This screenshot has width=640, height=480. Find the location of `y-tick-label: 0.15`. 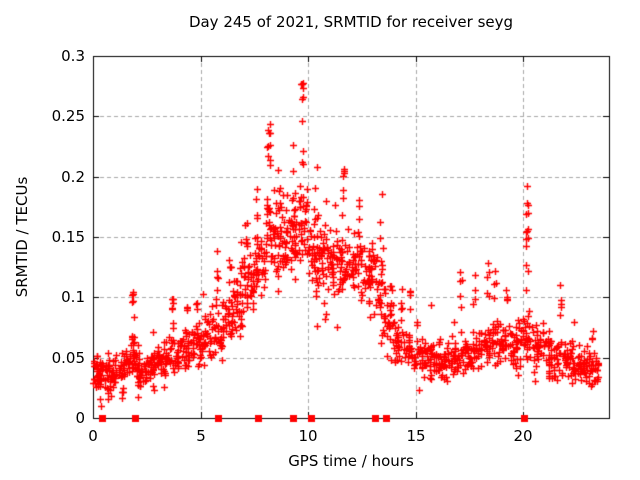

y-tick-label: 0.15 is located at coordinates (68, 237).